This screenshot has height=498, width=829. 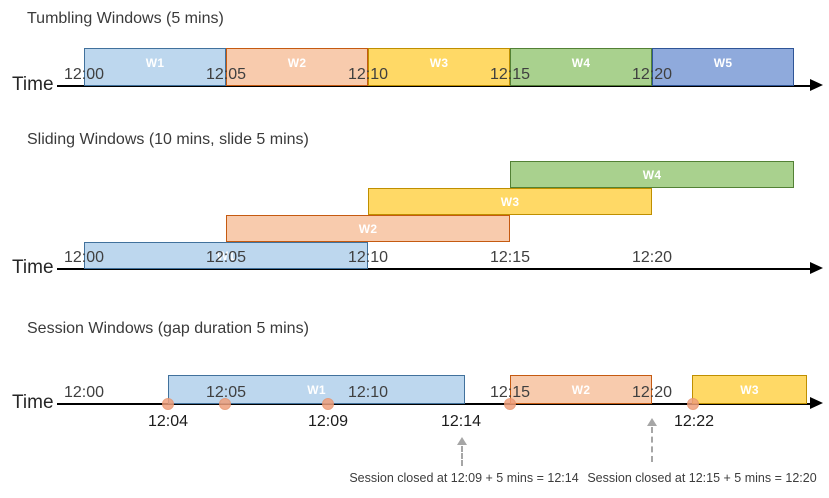 I want to click on window-sliding-w2: W2, so click(x=368, y=228).